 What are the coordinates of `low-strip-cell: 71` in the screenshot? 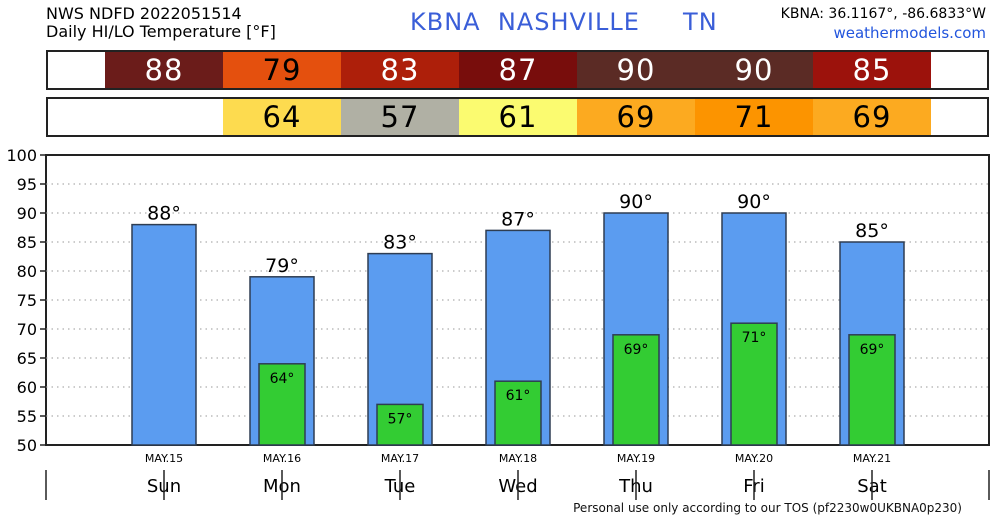 It's located at (754, 117).